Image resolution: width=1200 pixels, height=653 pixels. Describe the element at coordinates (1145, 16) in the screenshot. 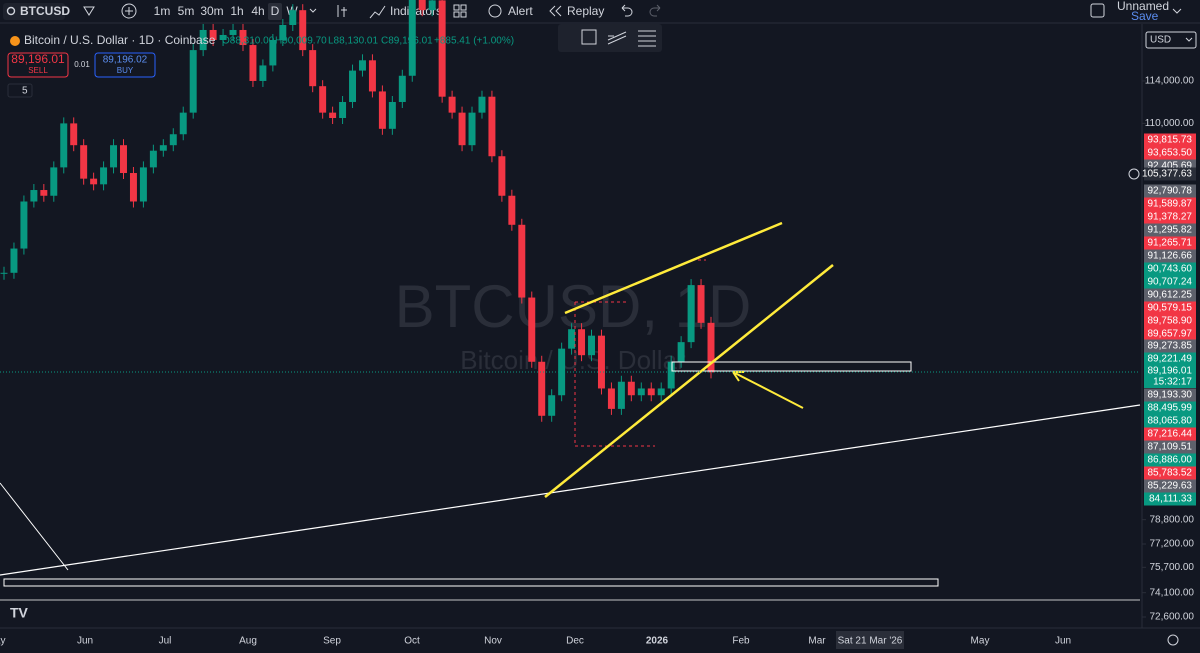

I see `save-label: Save` at that location.